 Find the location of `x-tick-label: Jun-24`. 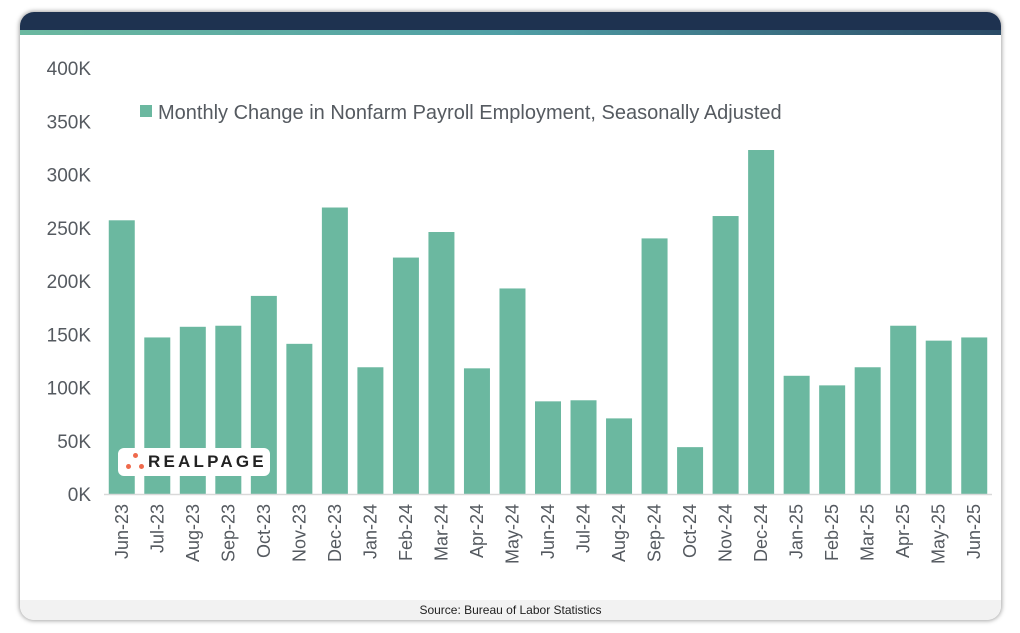

x-tick-label: Jun-24 is located at coordinates (548, 531).